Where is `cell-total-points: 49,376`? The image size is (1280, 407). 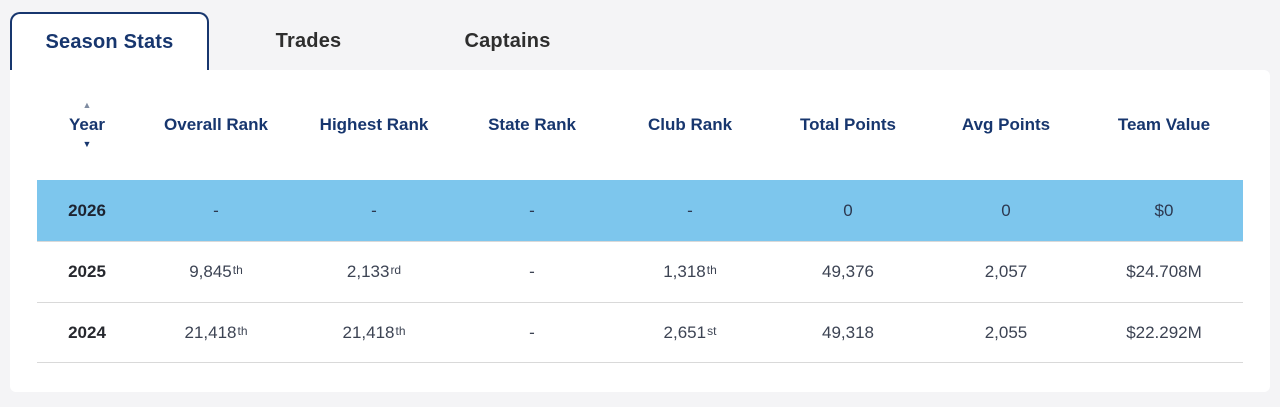 cell-total-points: 49,376 is located at coordinates (848, 271).